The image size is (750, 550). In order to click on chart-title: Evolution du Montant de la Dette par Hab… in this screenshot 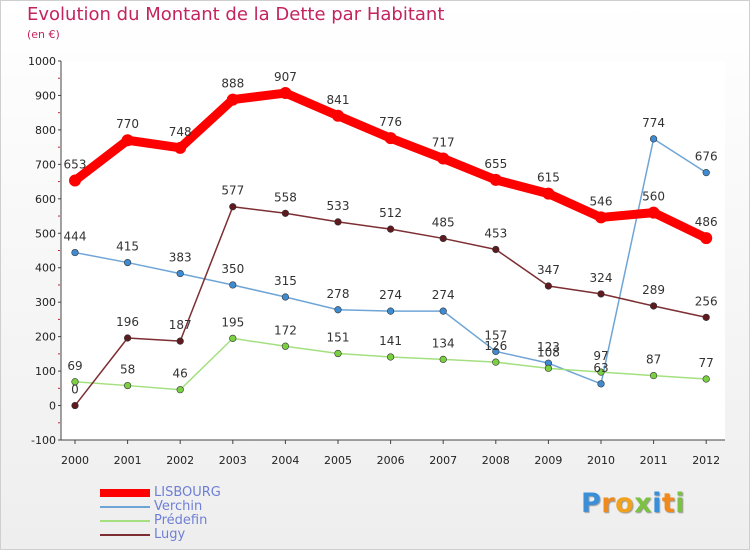, I will do `click(236, 14)`.